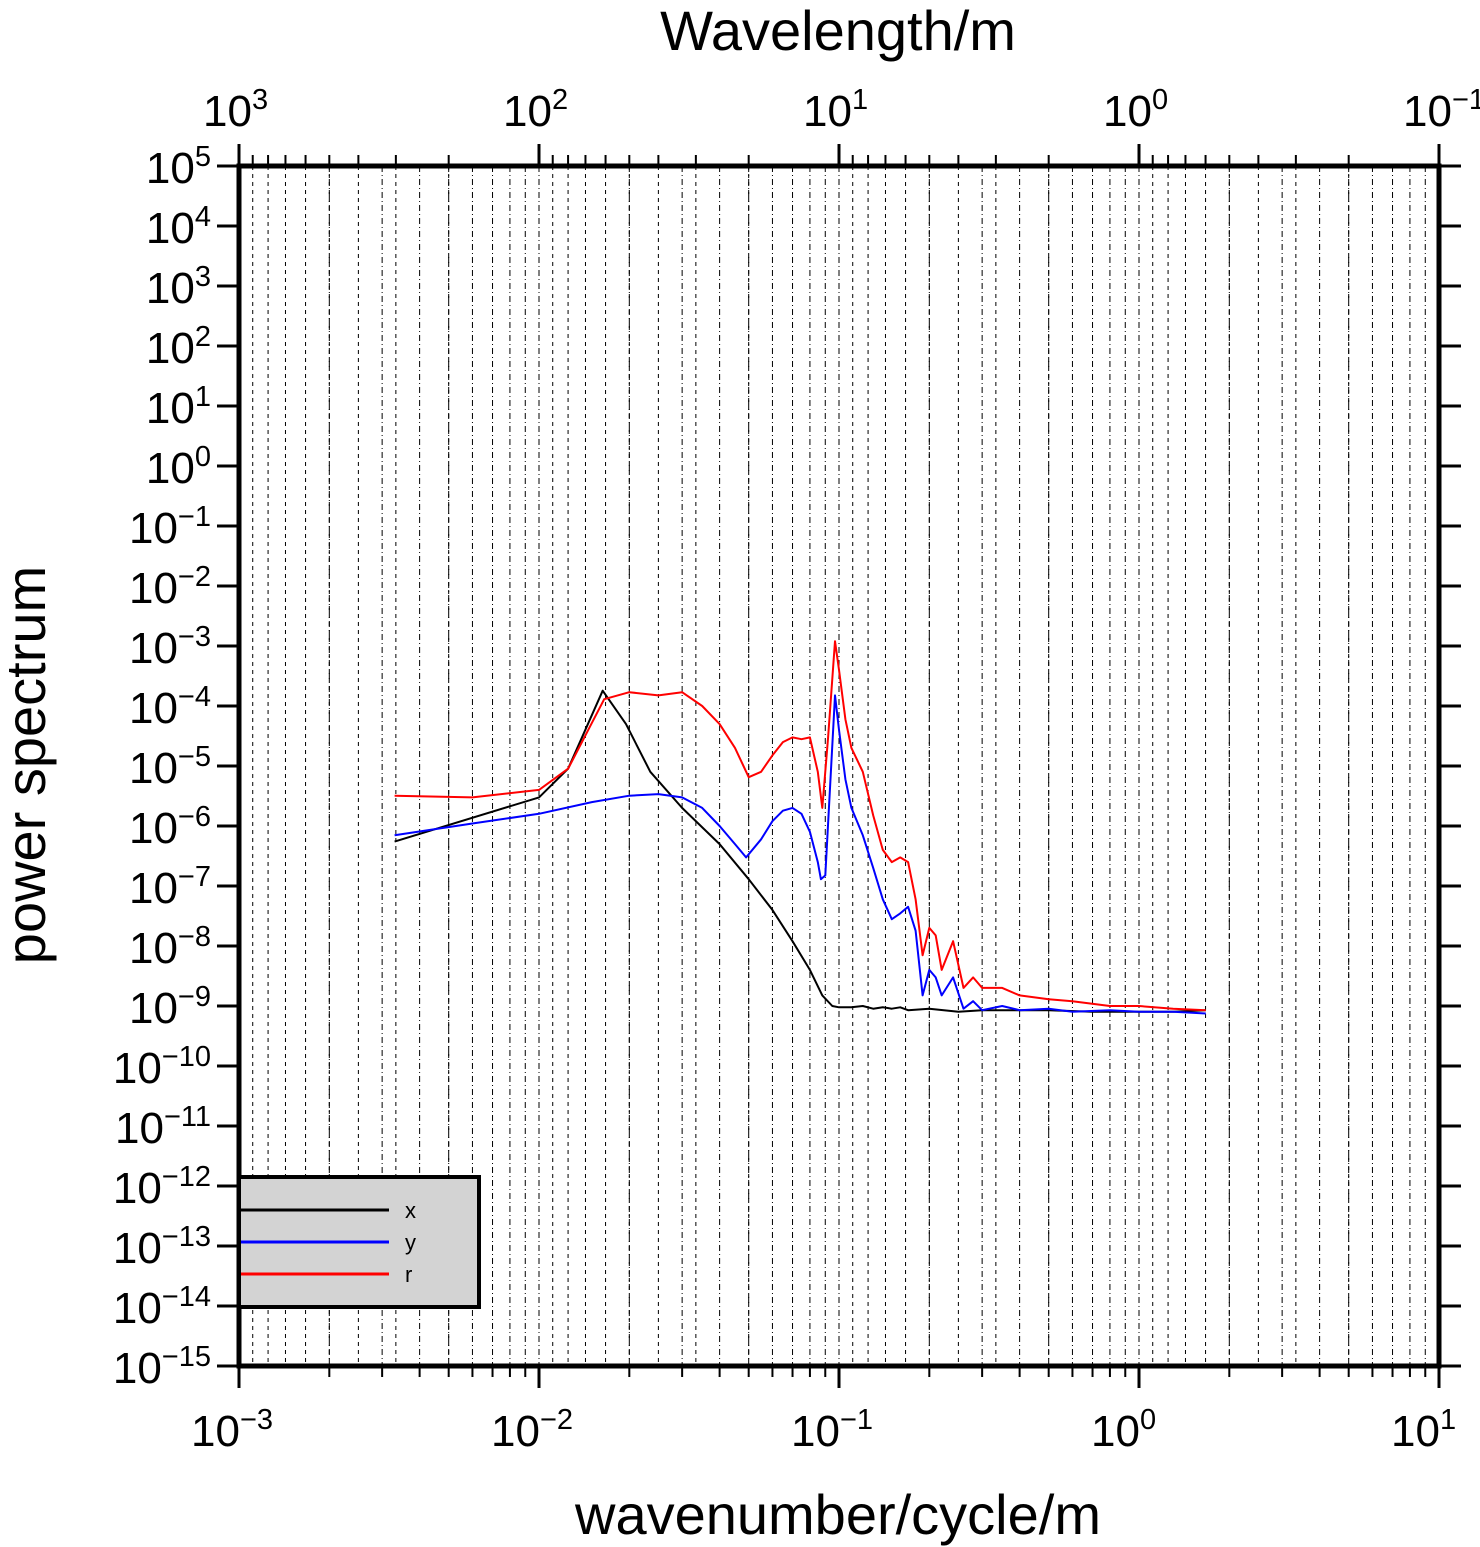 This screenshot has height=1547, width=1480. Describe the element at coordinates (162, 1067) in the screenshot. I see `y-tick-label: 10⁻¹⁰` at that location.